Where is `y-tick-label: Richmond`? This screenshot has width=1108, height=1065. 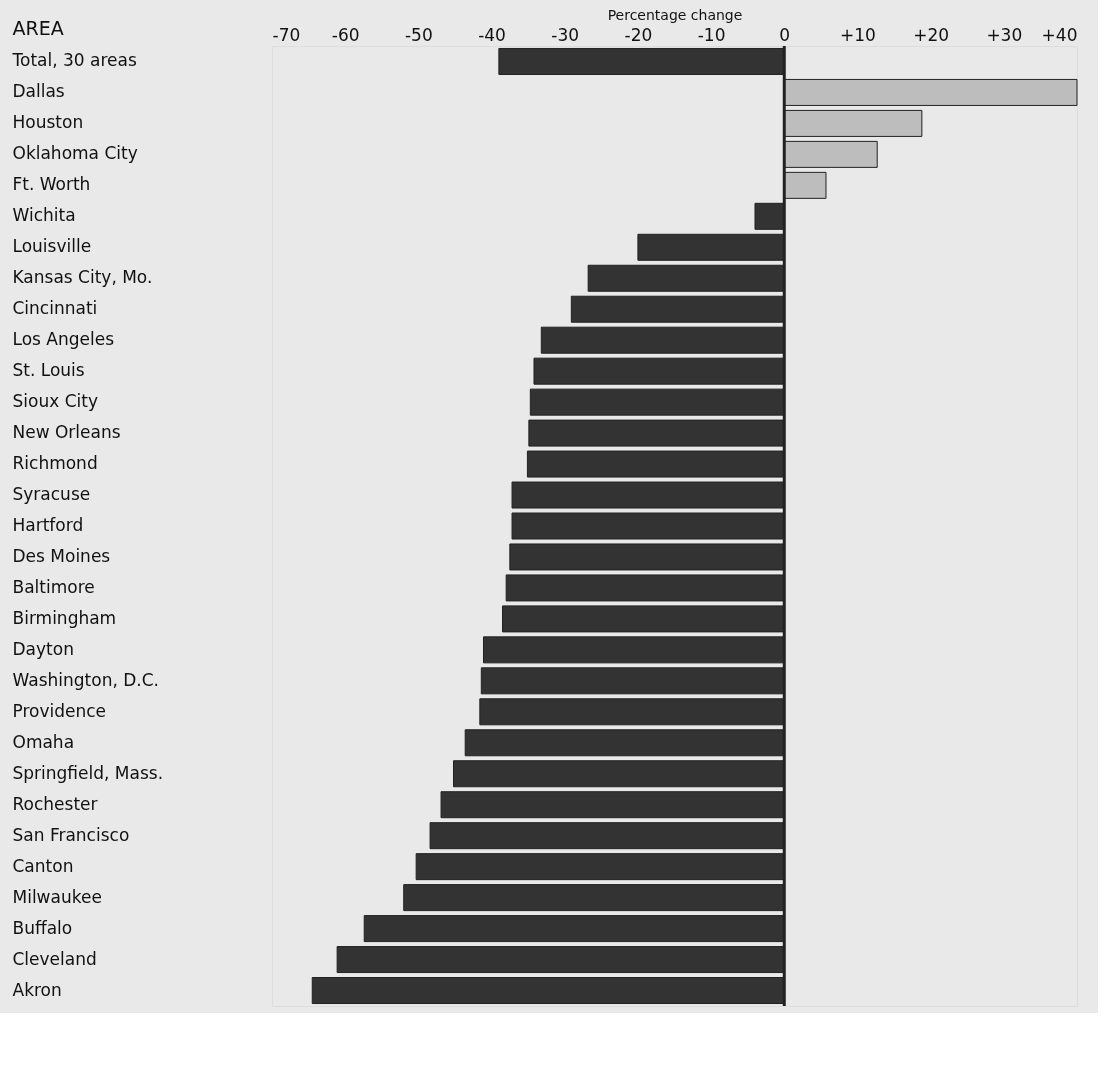
y-tick-label: Richmond is located at coordinates (55, 463).